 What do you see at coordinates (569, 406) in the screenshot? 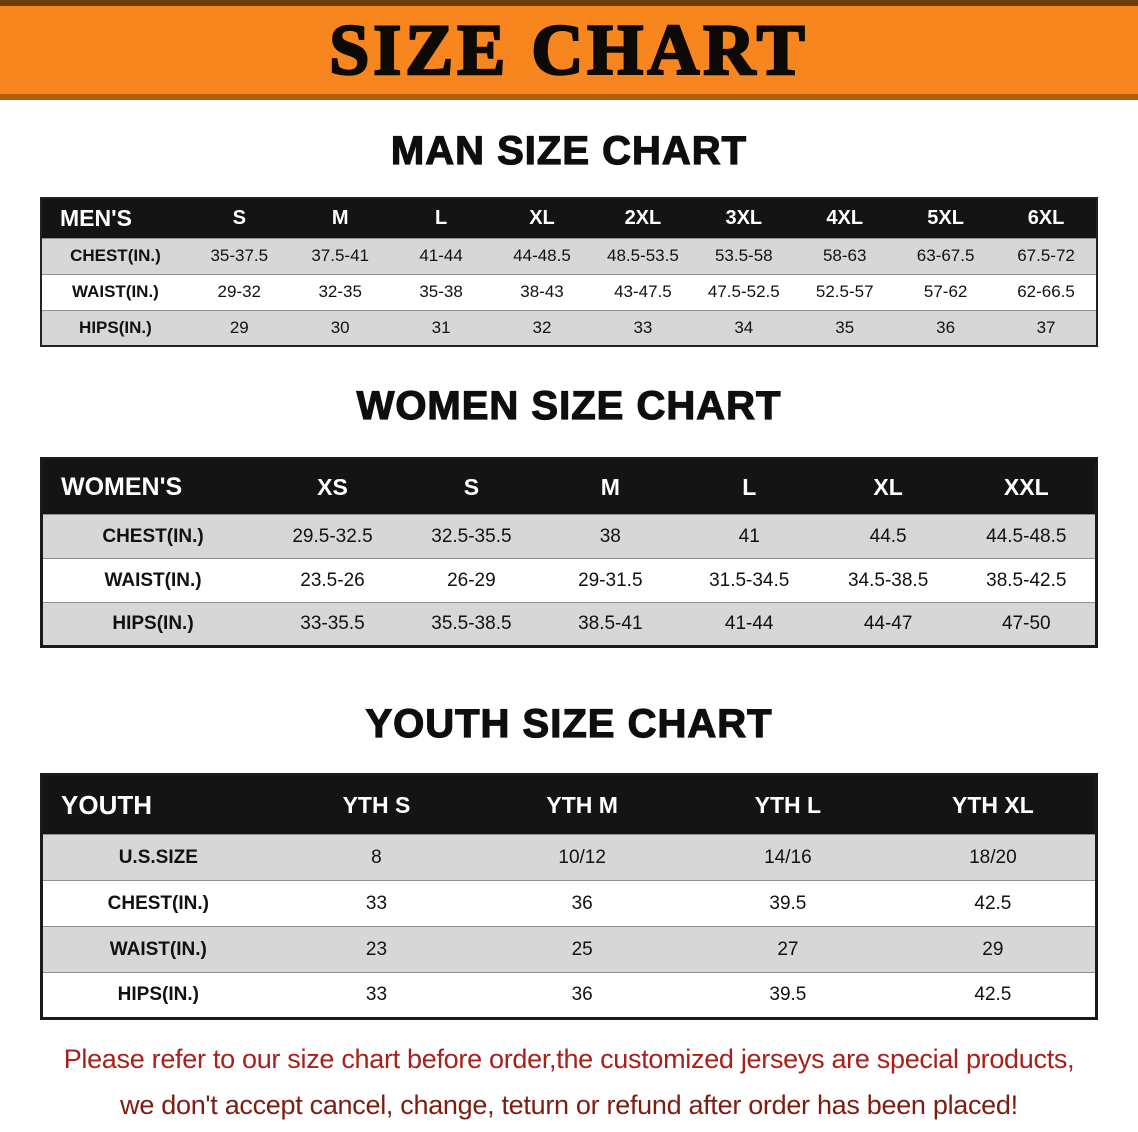
I see `section-heading-women: WOMEN SIZE CHART` at bounding box center [569, 406].